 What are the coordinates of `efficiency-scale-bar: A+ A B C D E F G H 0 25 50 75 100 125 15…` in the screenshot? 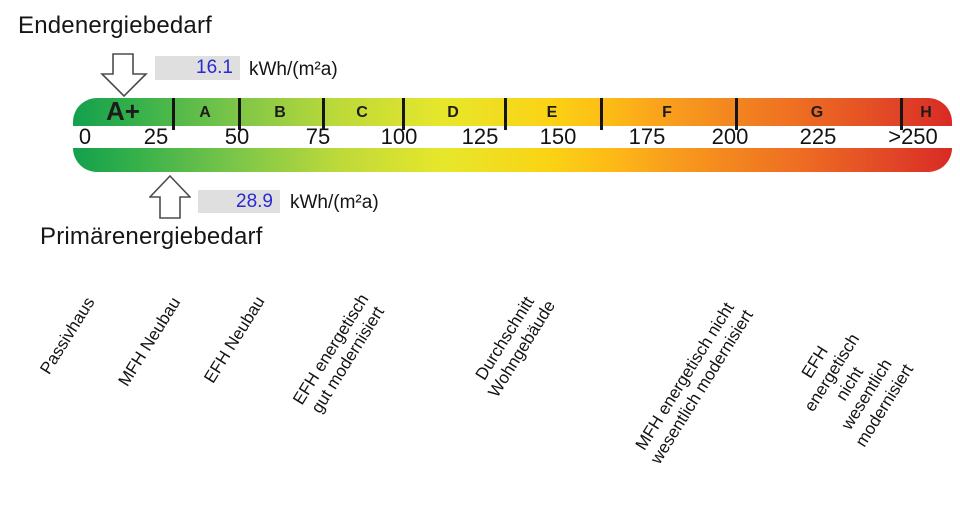 It's located at (512, 135).